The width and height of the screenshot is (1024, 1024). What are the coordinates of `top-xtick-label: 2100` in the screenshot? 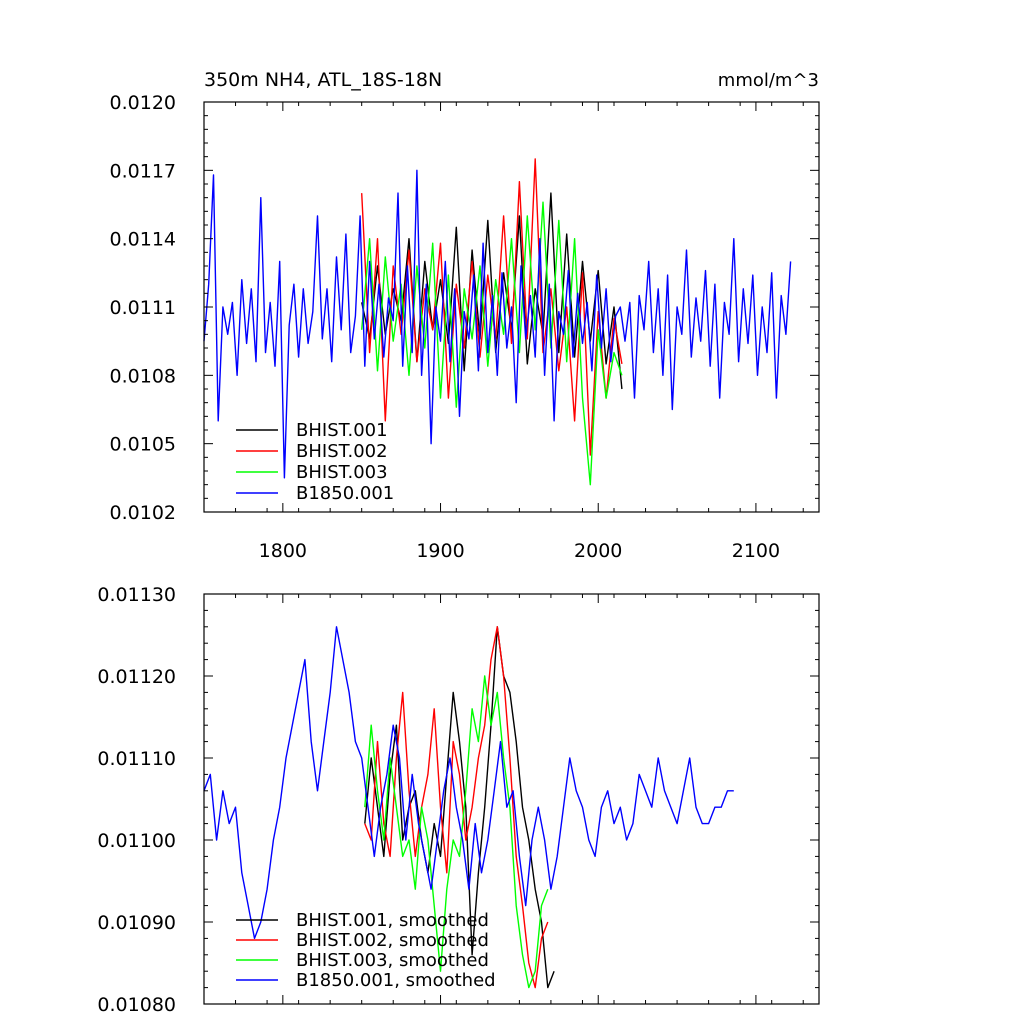 It's located at (756, 551).